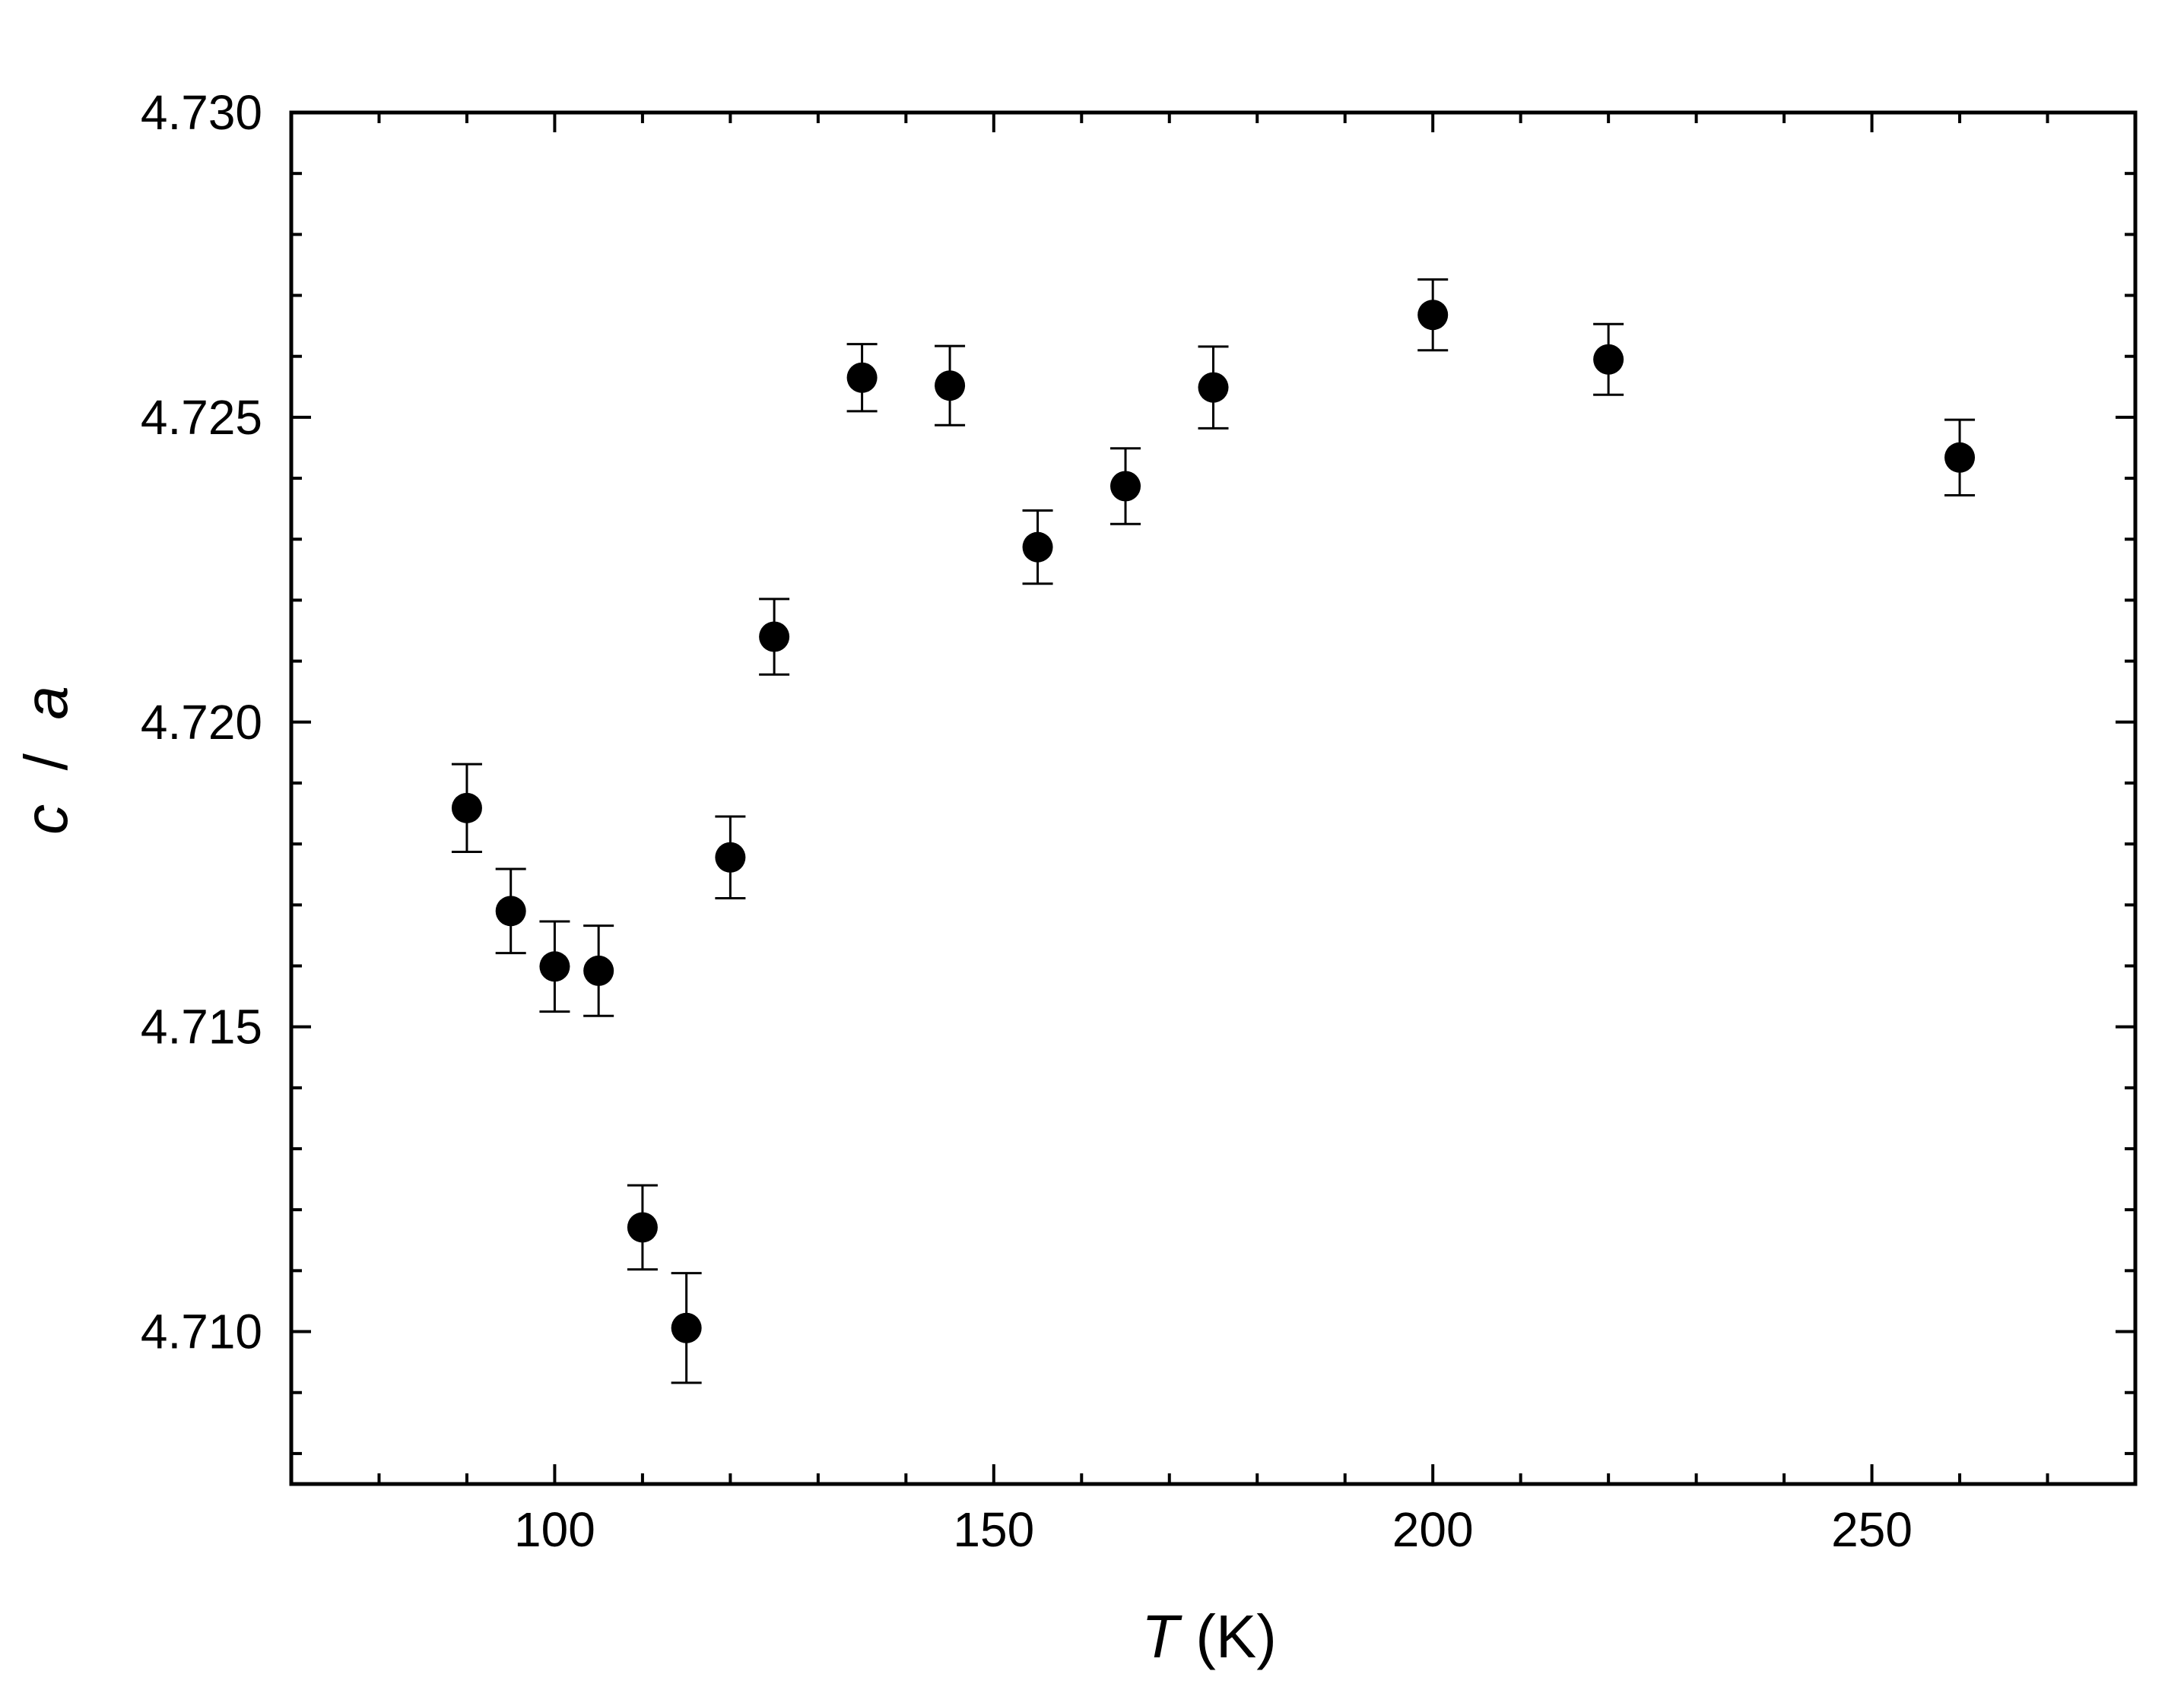 The height and width of the screenshot is (1706, 2184). Describe the element at coordinates (46, 703) in the screenshot. I see `y-axis-denominator: a` at that location.